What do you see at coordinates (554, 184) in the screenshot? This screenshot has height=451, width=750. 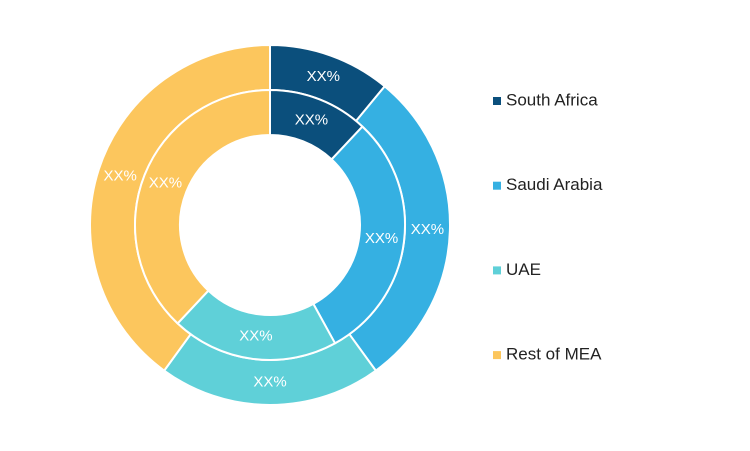 I see `legend-label: Saudi Arabia` at bounding box center [554, 184].